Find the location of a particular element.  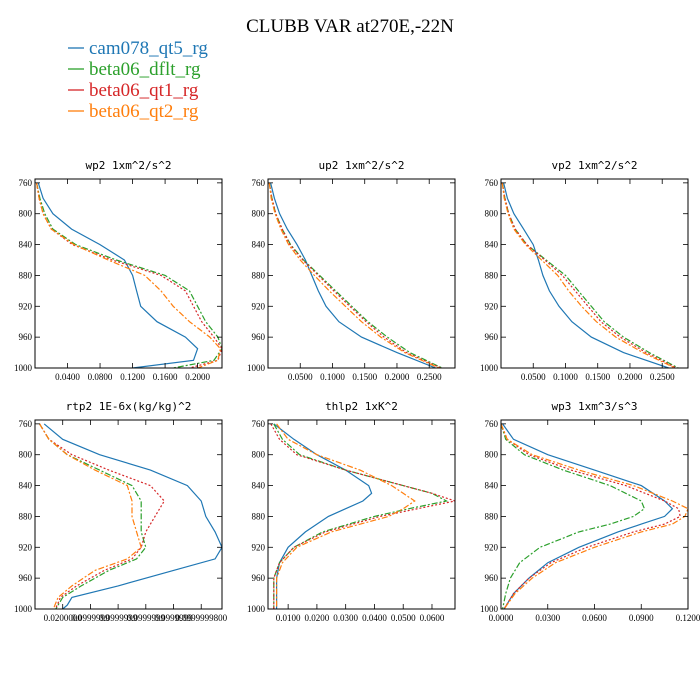

legend-label-beta06_qt2_rg: beta06_qt2_rg is located at coordinates (144, 111).